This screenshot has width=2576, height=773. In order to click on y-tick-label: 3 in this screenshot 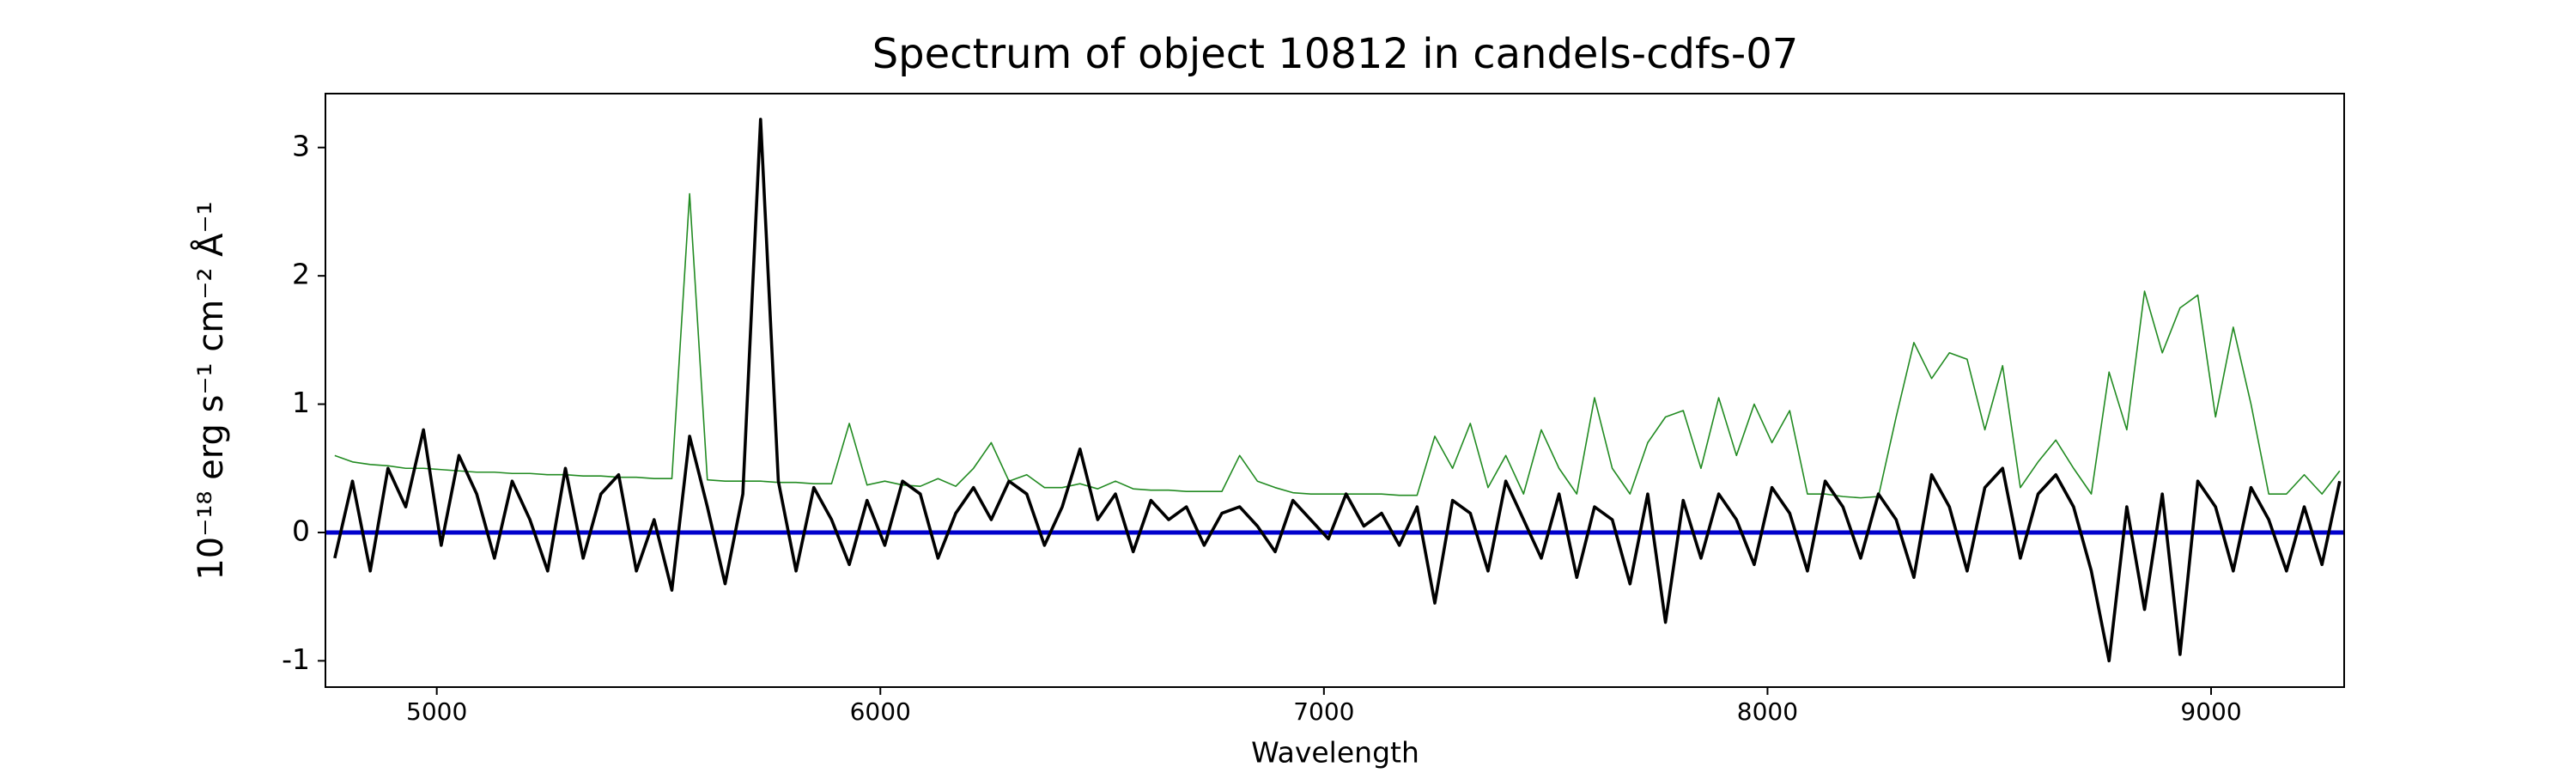, I will do `click(301, 145)`.